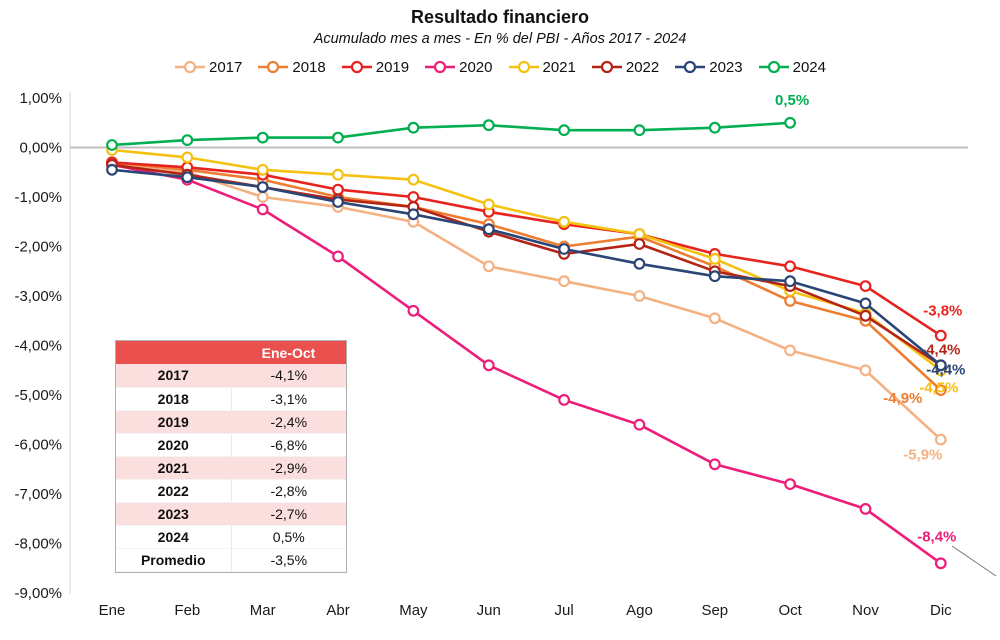 The width and height of the screenshot is (1000, 640). I want to click on x-tick-label: Sep, so click(714, 610).